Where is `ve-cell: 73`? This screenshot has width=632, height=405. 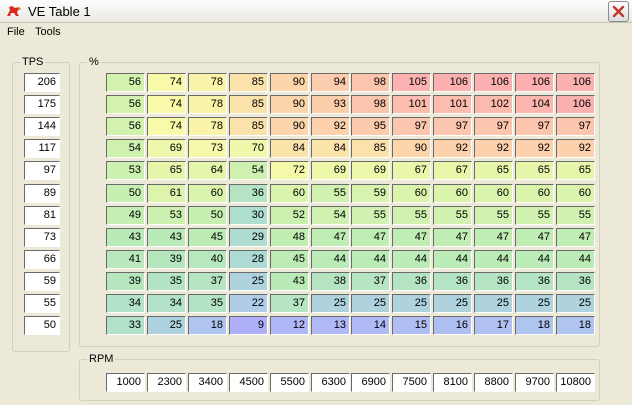 ve-cell: 73 is located at coordinates (207, 148).